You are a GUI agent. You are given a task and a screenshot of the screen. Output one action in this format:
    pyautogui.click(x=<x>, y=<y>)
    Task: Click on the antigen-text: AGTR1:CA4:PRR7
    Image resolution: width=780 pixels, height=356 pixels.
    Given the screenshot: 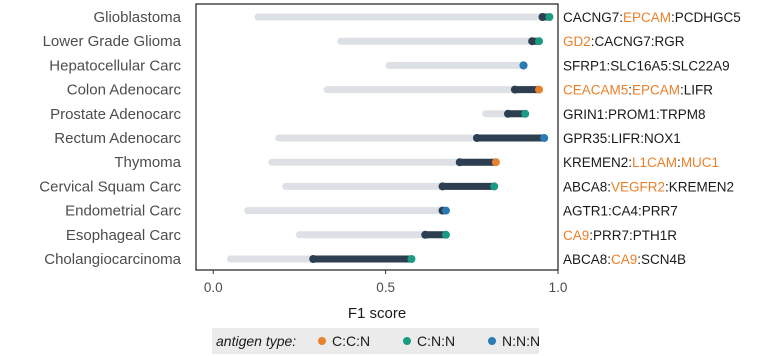 What is the action you would take?
    pyautogui.click(x=620, y=211)
    